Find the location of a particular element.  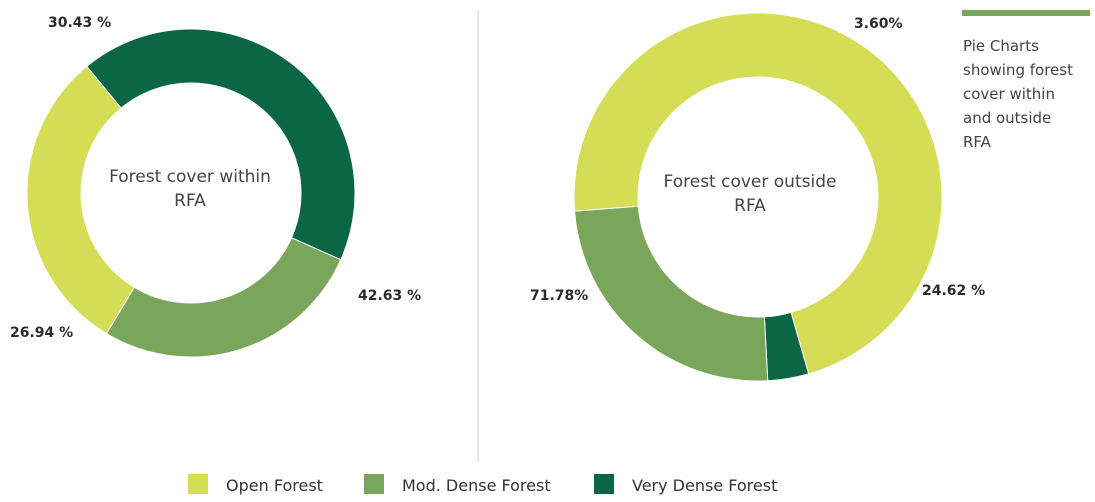

data-label-within-open: 30.43 % is located at coordinates (79, 23).